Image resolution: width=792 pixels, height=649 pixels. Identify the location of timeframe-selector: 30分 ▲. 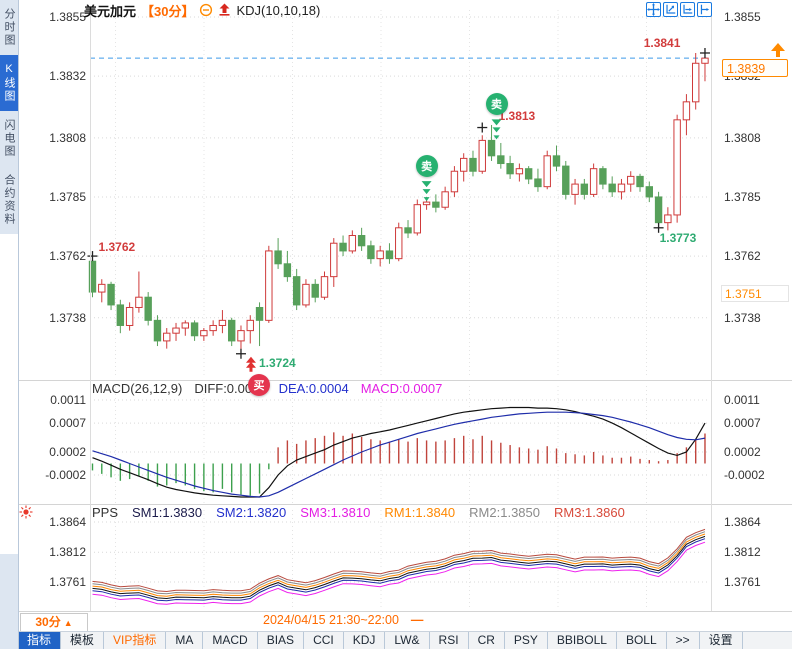
(54, 622).